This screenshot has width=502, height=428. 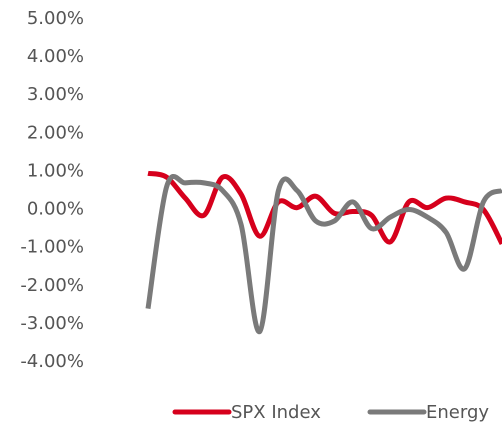 What do you see at coordinates (55, 209) in the screenshot?
I see `y-tick-label: 0.00%` at bounding box center [55, 209].